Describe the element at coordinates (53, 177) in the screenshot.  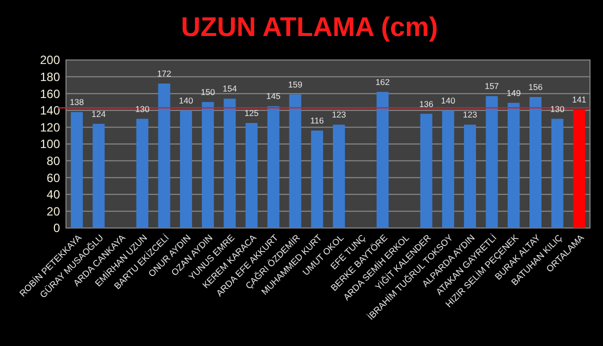
I see `y-tick-label: 60` at that location.